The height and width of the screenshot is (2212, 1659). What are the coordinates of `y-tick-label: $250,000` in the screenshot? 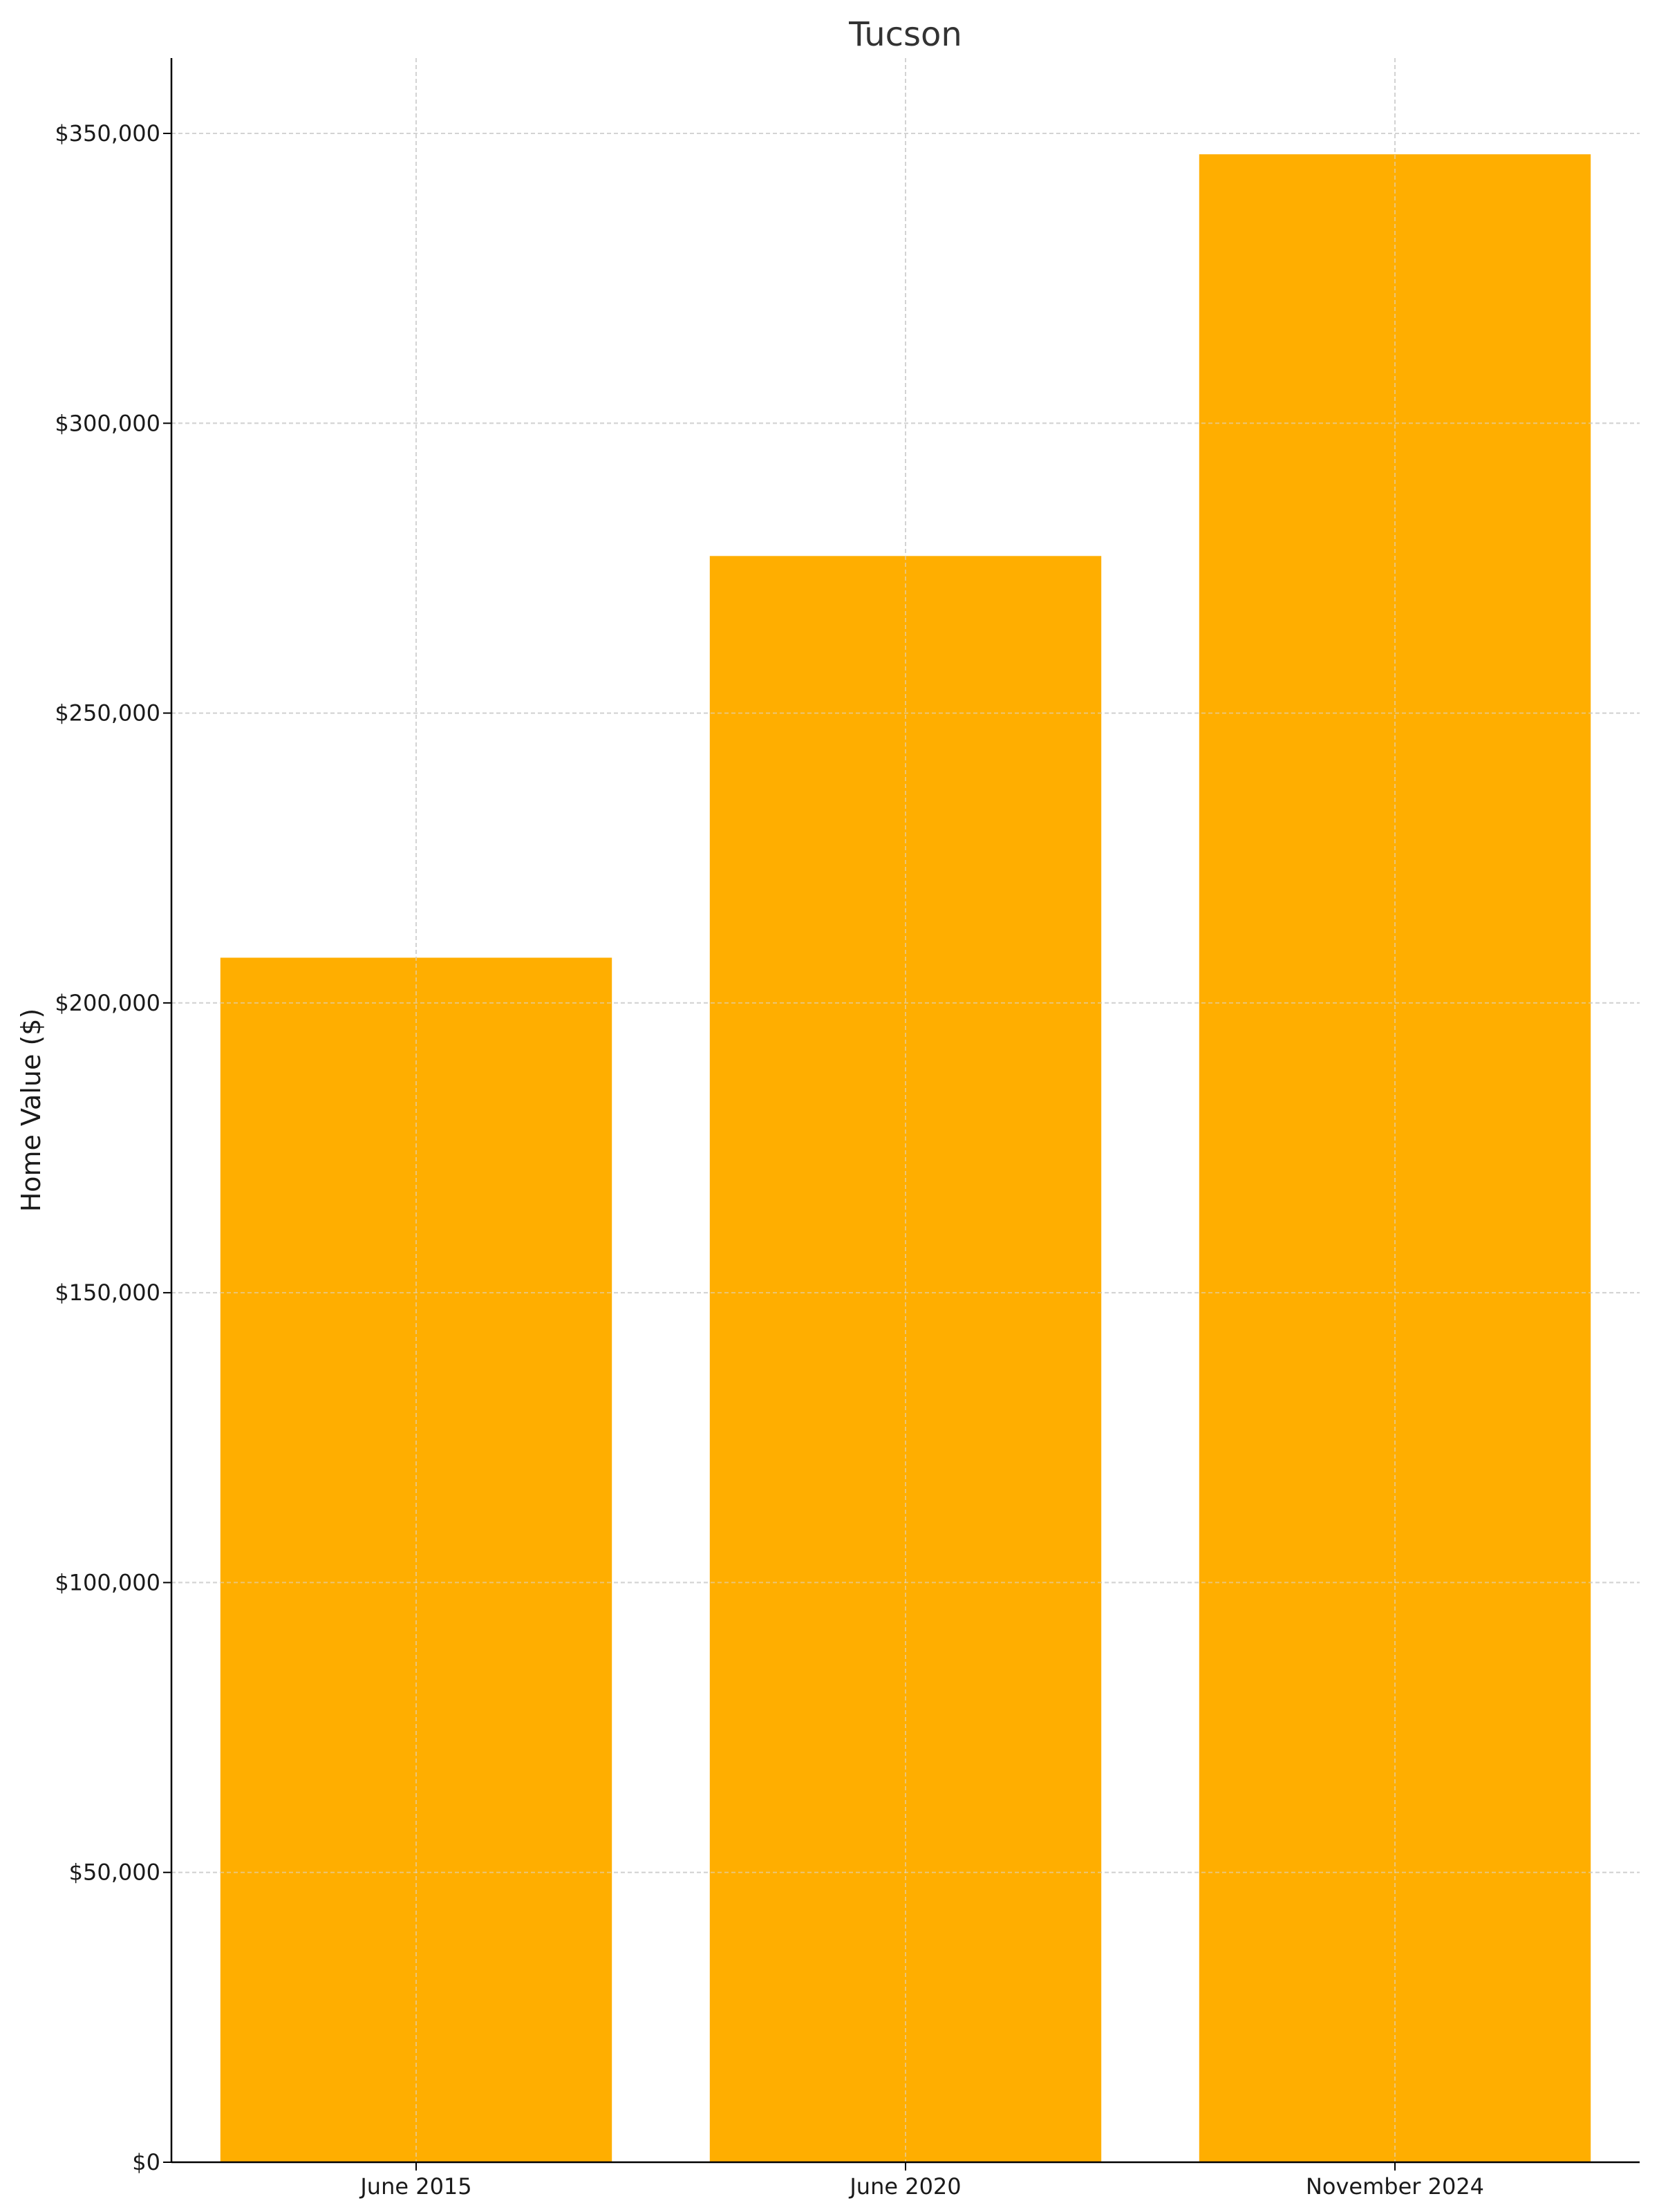 It's located at (107, 714).